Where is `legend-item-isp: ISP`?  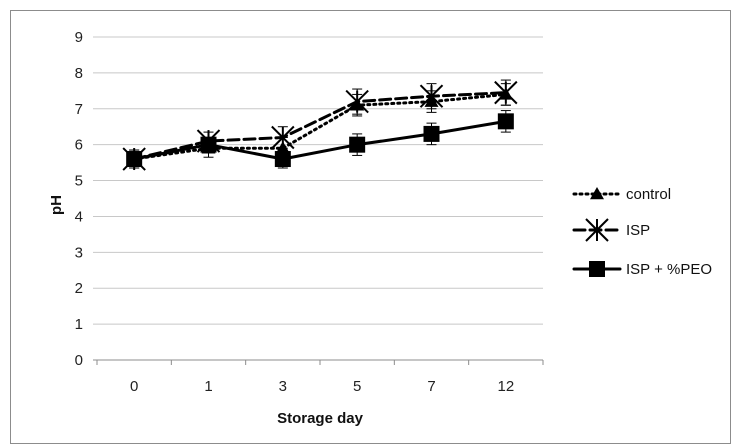
legend-item-isp: ISP is located at coordinates (611, 230).